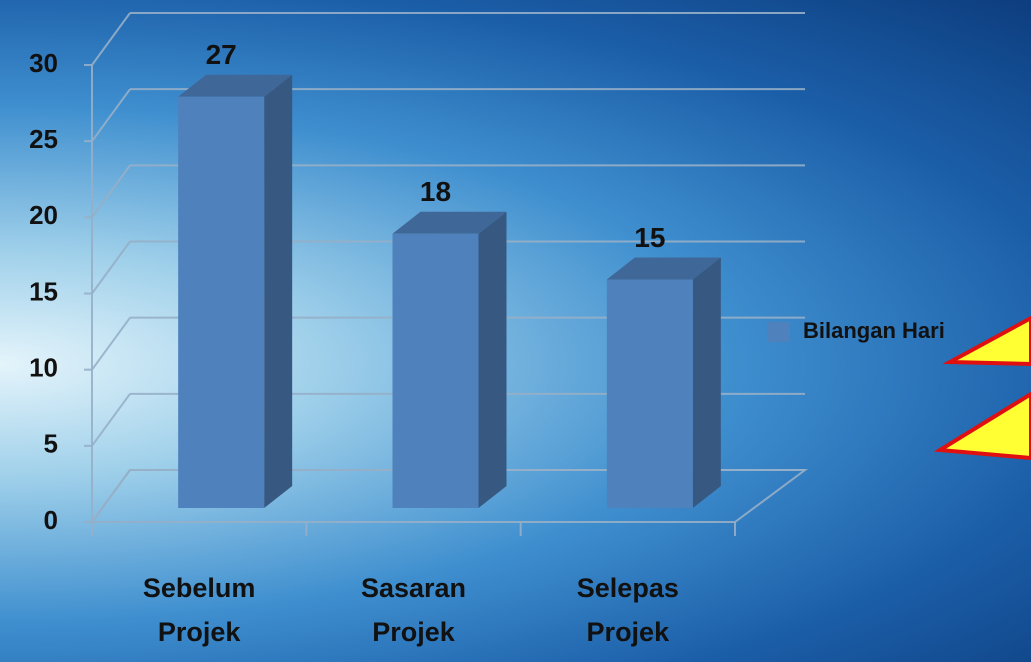 The image size is (1031, 662). What do you see at coordinates (874, 330) in the screenshot?
I see `legend-label: Bilangan Hari` at bounding box center [874, 330].